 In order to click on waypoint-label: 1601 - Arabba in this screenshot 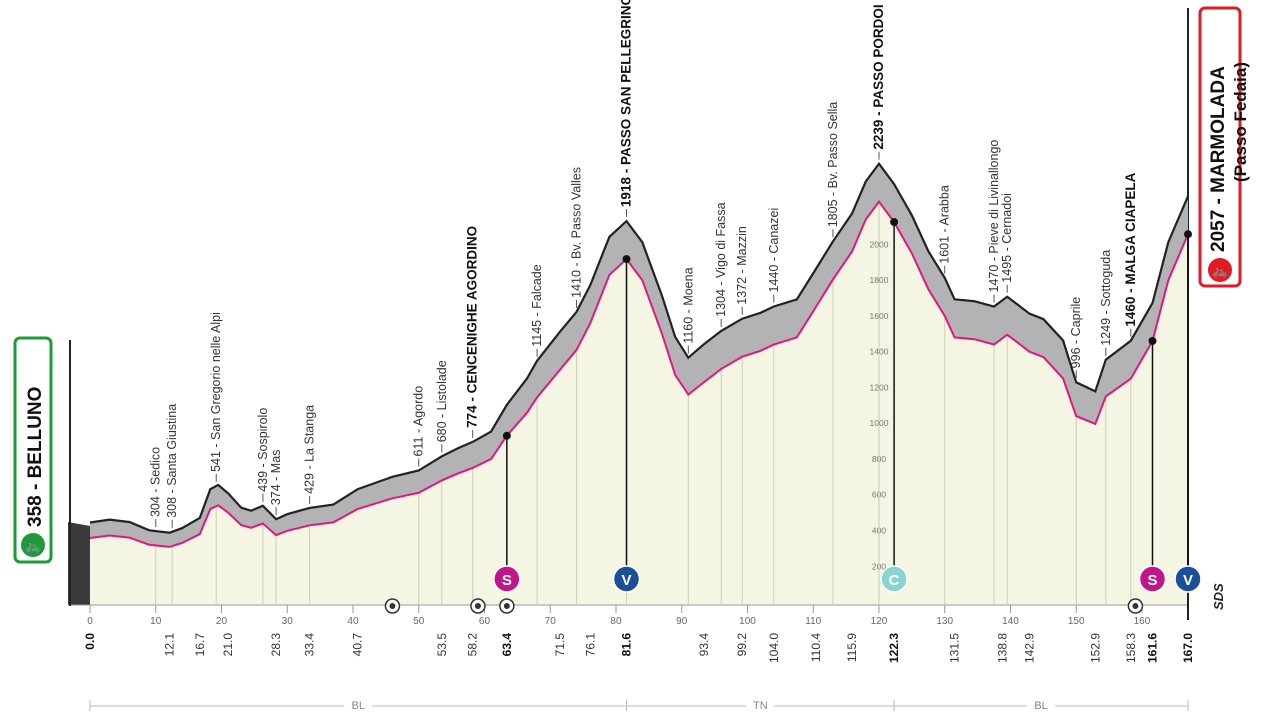, I will do `click(945, 224)`.